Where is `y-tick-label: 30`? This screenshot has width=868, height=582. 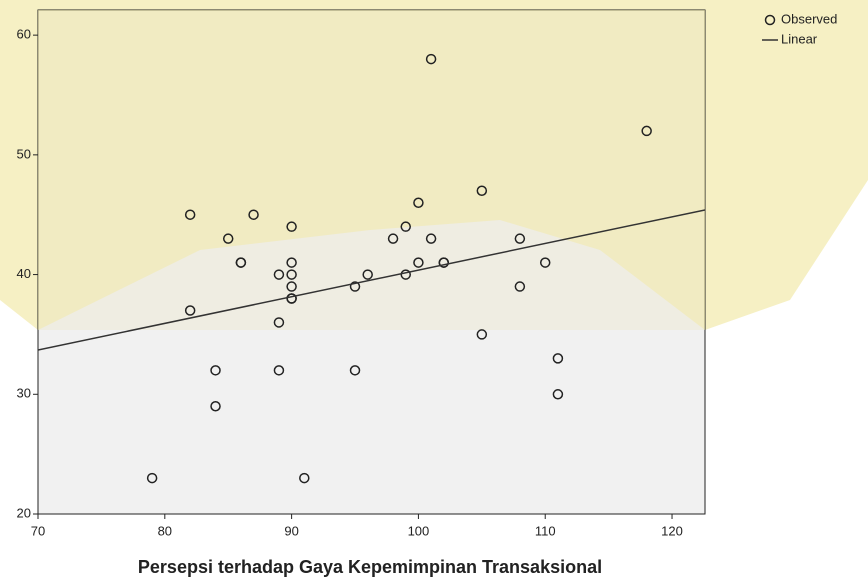 y-tick-label: 30 is located at coordinates (24, 393).